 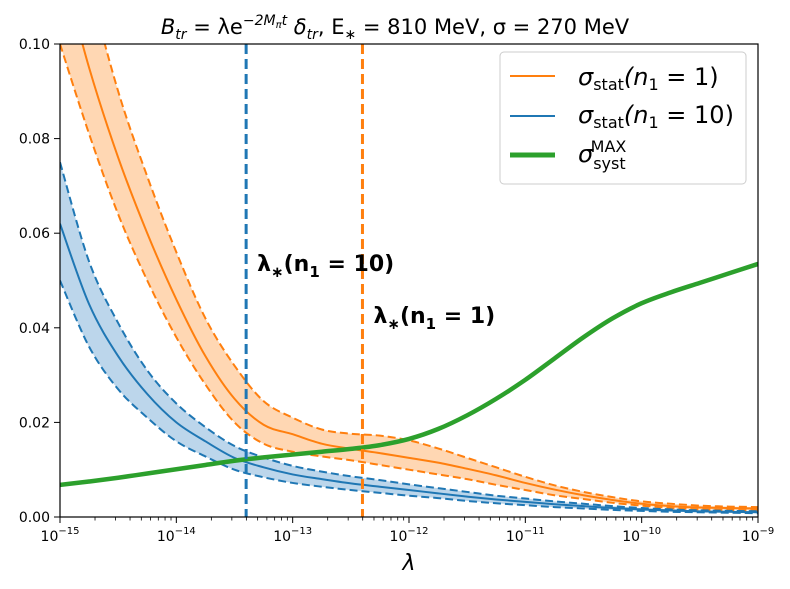 I want to click on x-tick-label: 10−12, so click(x=409, y=535).